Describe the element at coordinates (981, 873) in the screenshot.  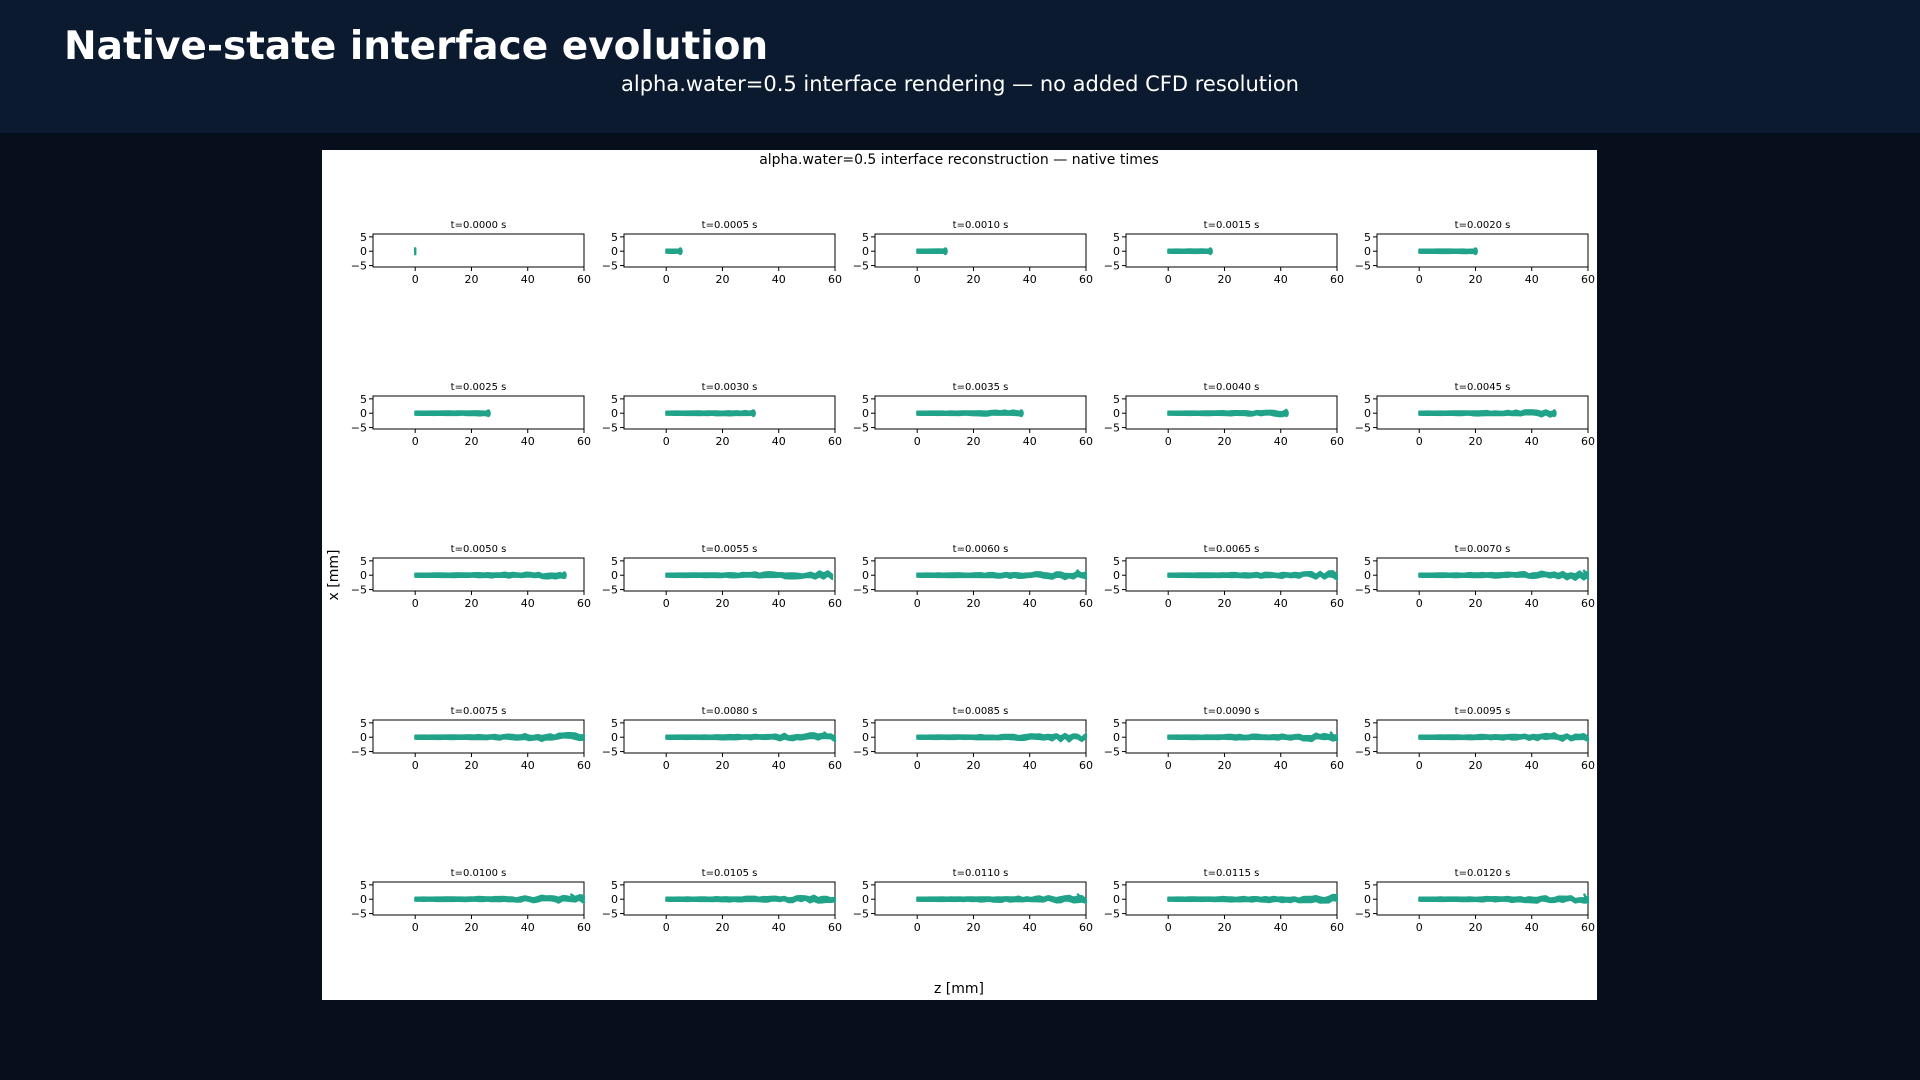
I see `panel-title: t=0.0110 s` at that location.